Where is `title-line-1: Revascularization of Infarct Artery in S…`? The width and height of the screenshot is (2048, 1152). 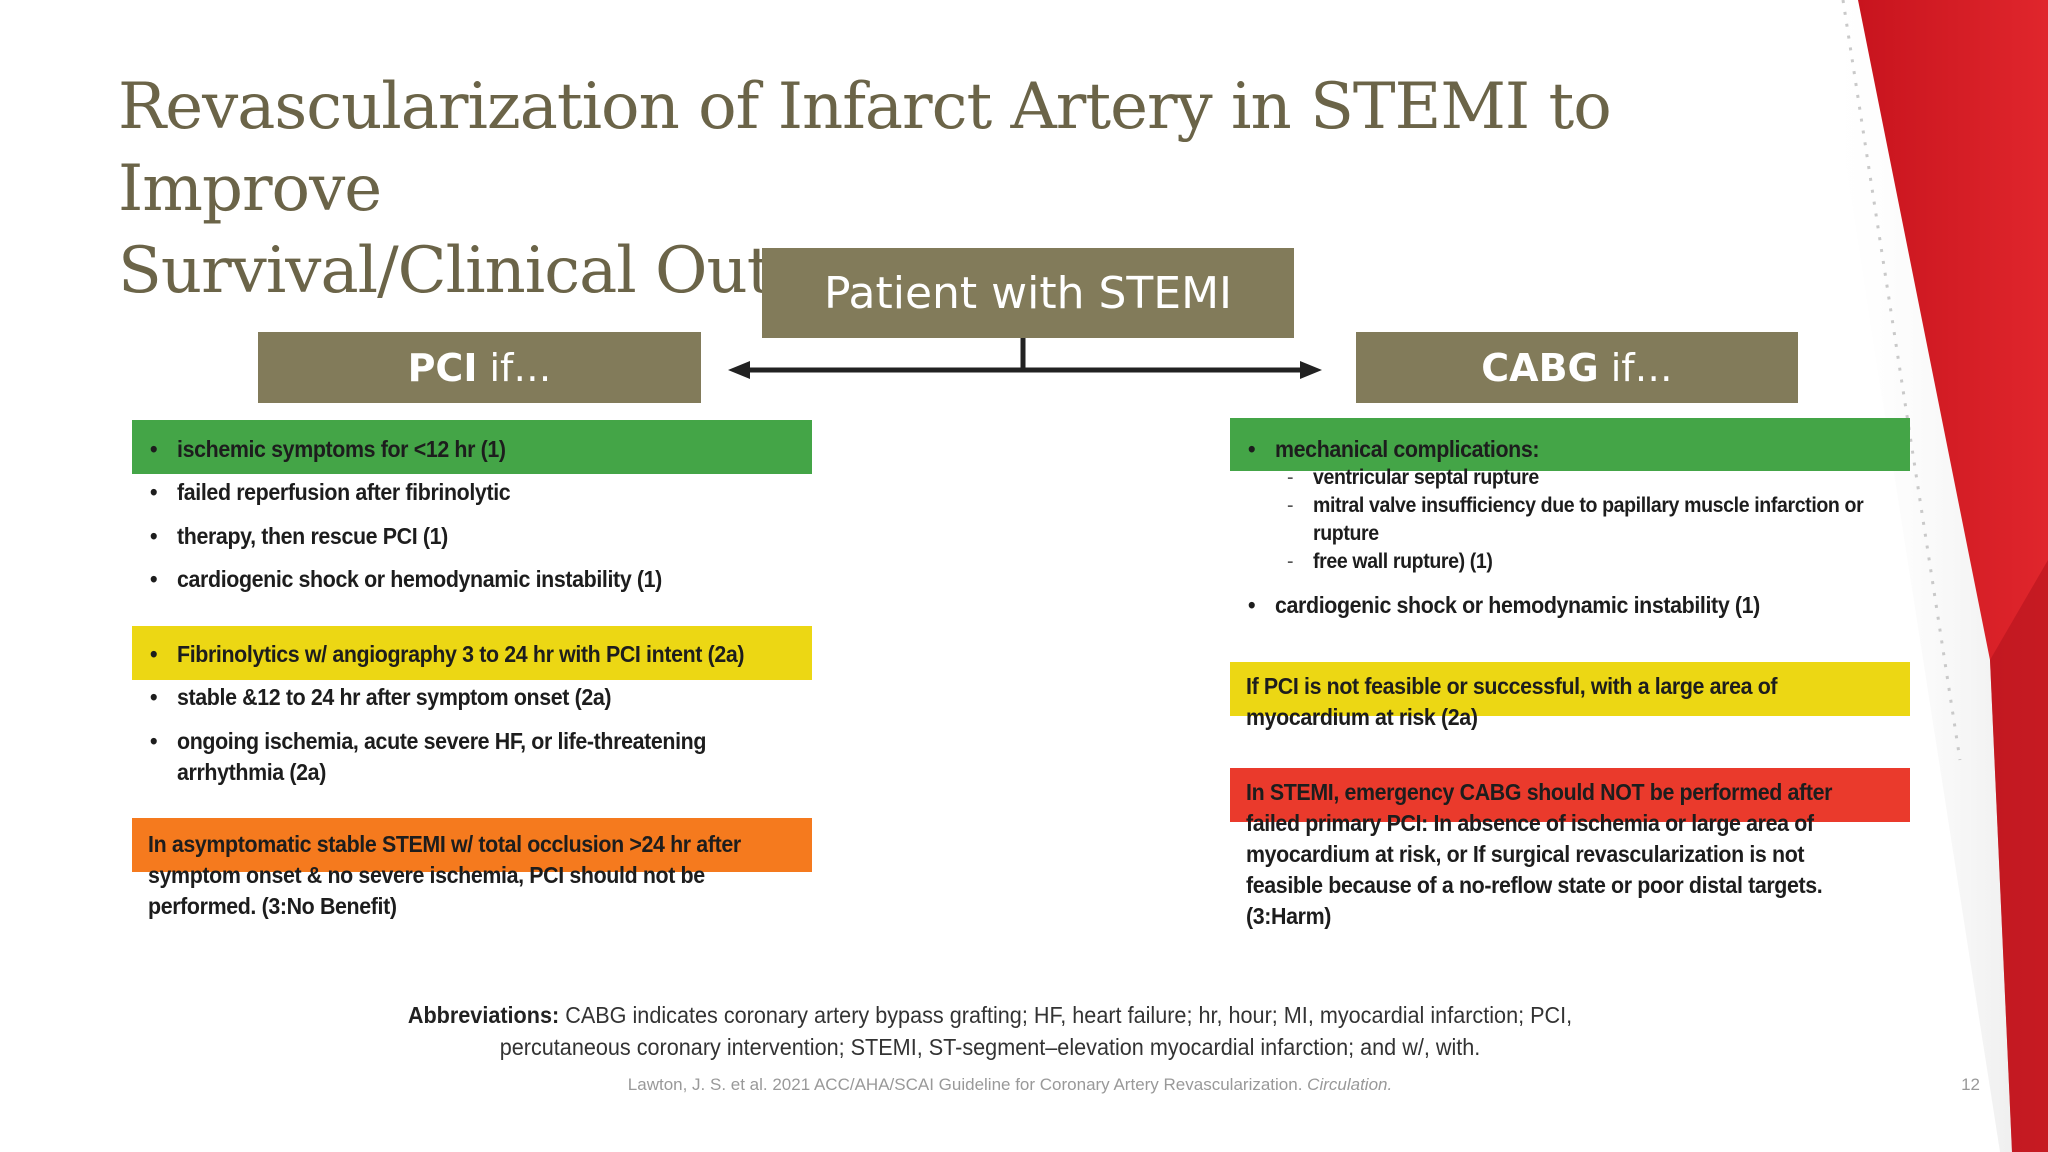
title-line-1: Revascularization of Infarct Artery in S… is located at coordinates (865, 148).